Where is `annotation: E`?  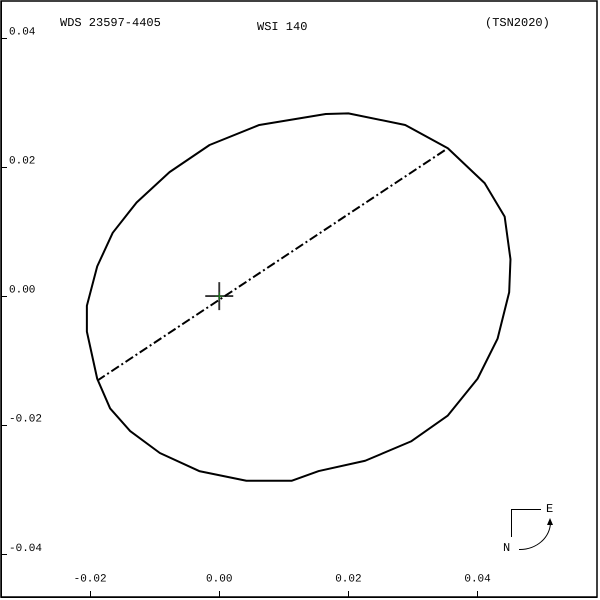
annotation: E is located at coordinates (550, 509).